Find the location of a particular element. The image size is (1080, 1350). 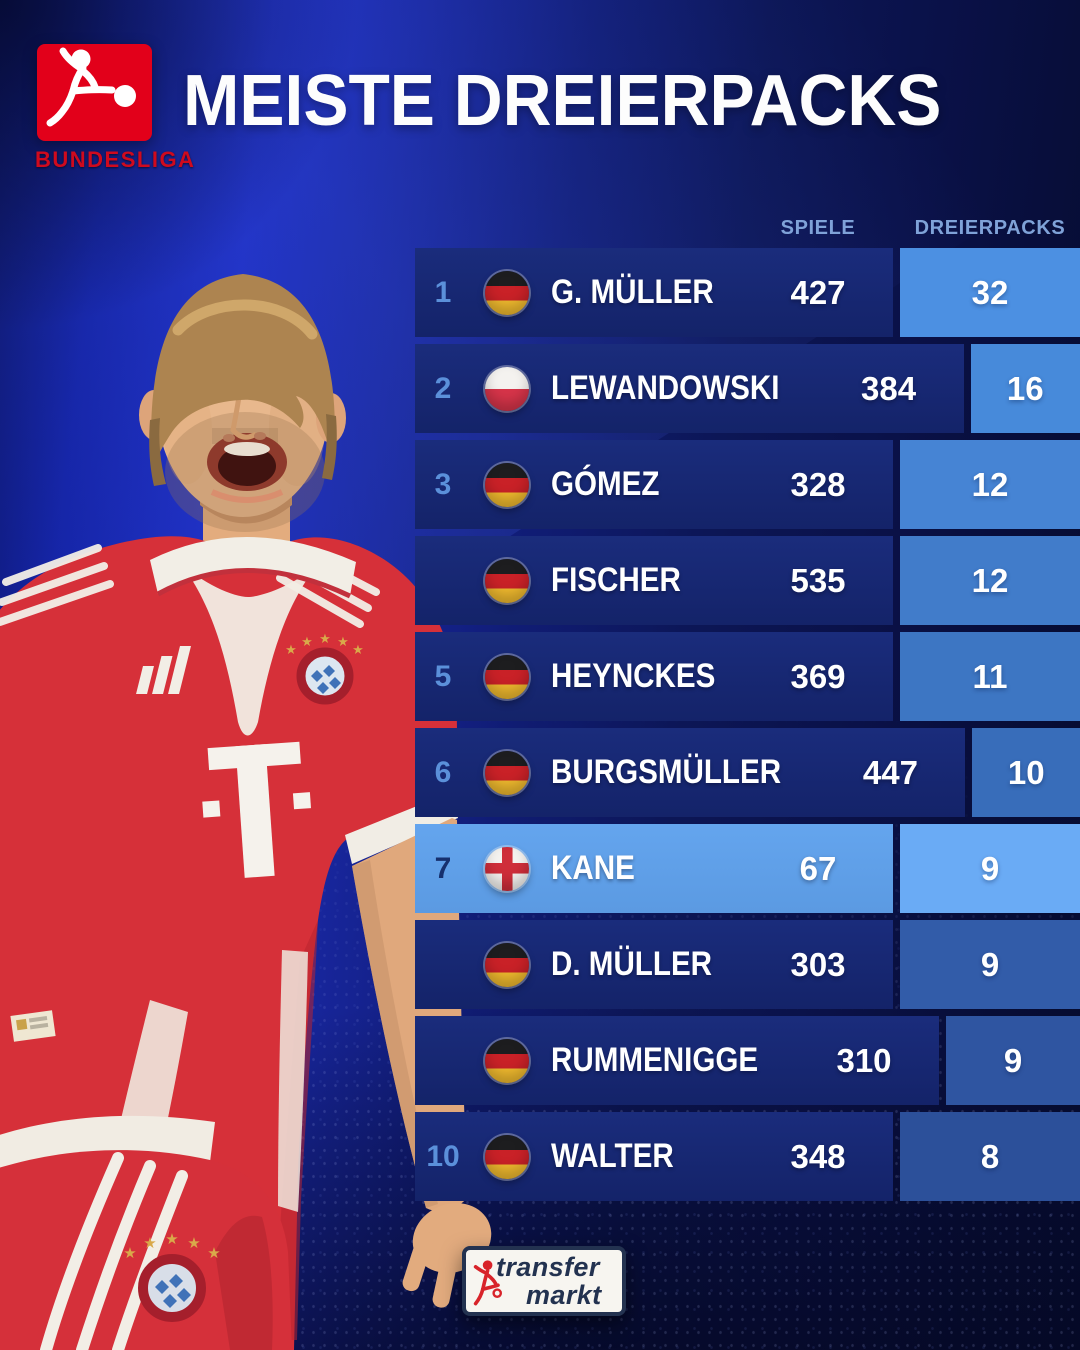

table-row: 1 G. MÜLLER 427 32 is located at coordinates (747, 292).